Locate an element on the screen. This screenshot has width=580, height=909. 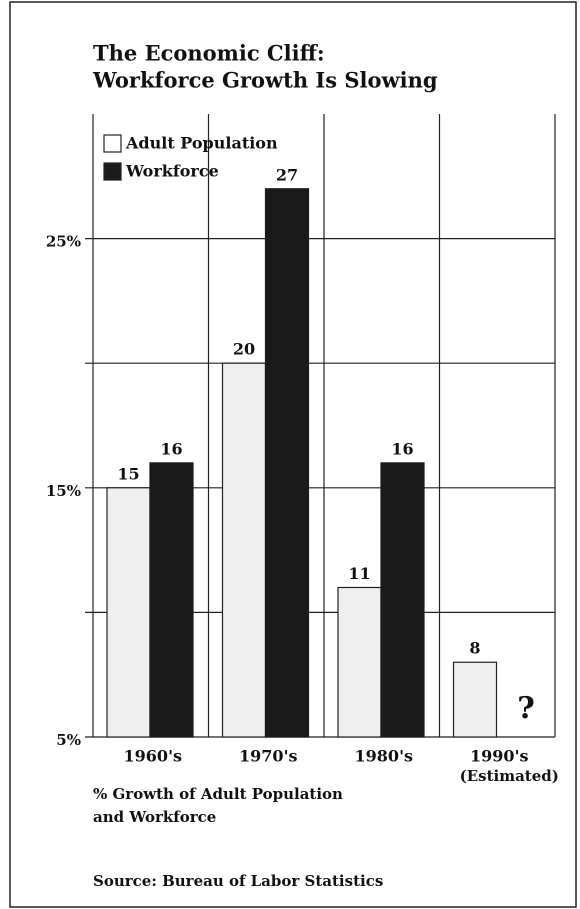
x-tick-label: 1960's is located at coordinates (153, 756).